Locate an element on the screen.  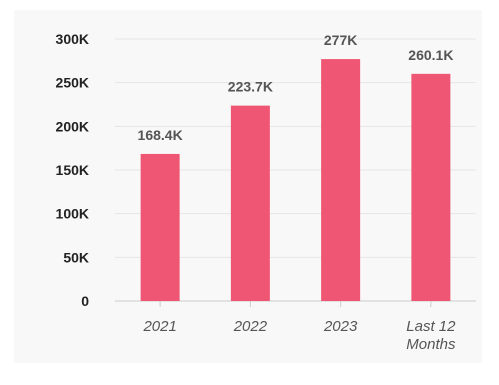
x-tick-label: 2023 is located at coordinates (340, 326).